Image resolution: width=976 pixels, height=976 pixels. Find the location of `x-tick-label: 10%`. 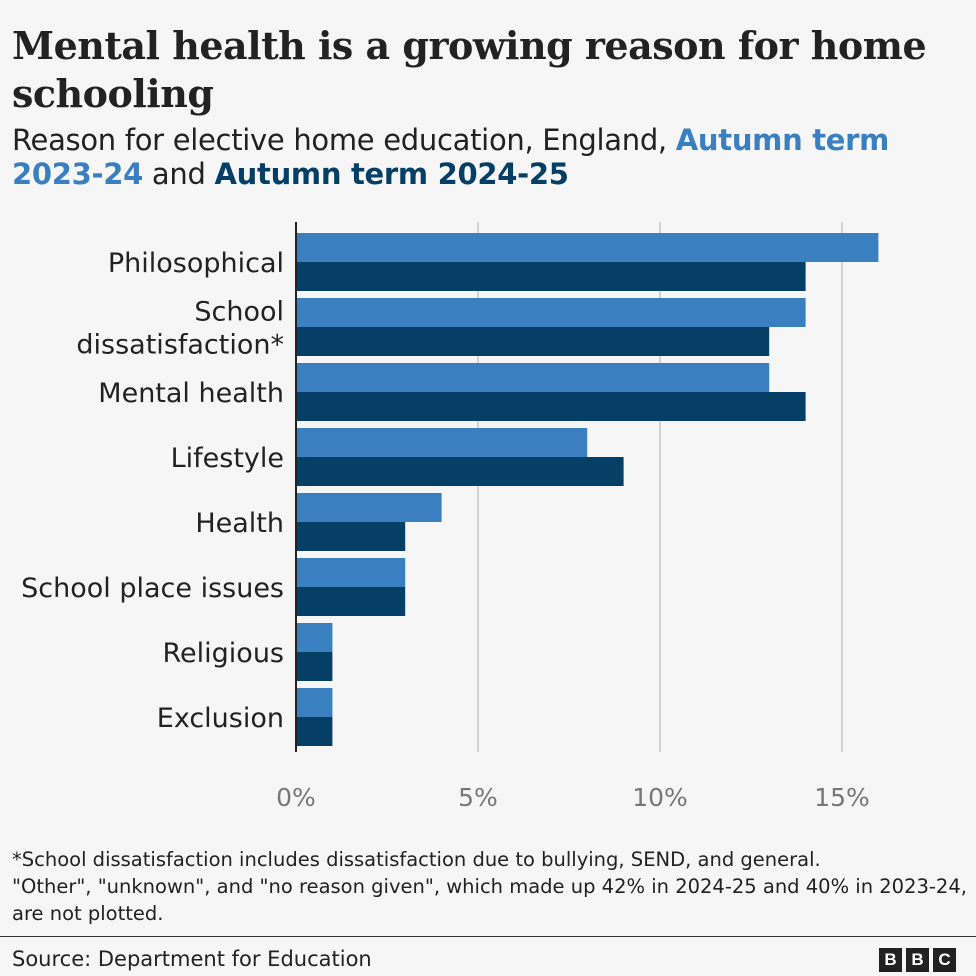

x-tick-label: 10% is located at coordinates (660, 797).